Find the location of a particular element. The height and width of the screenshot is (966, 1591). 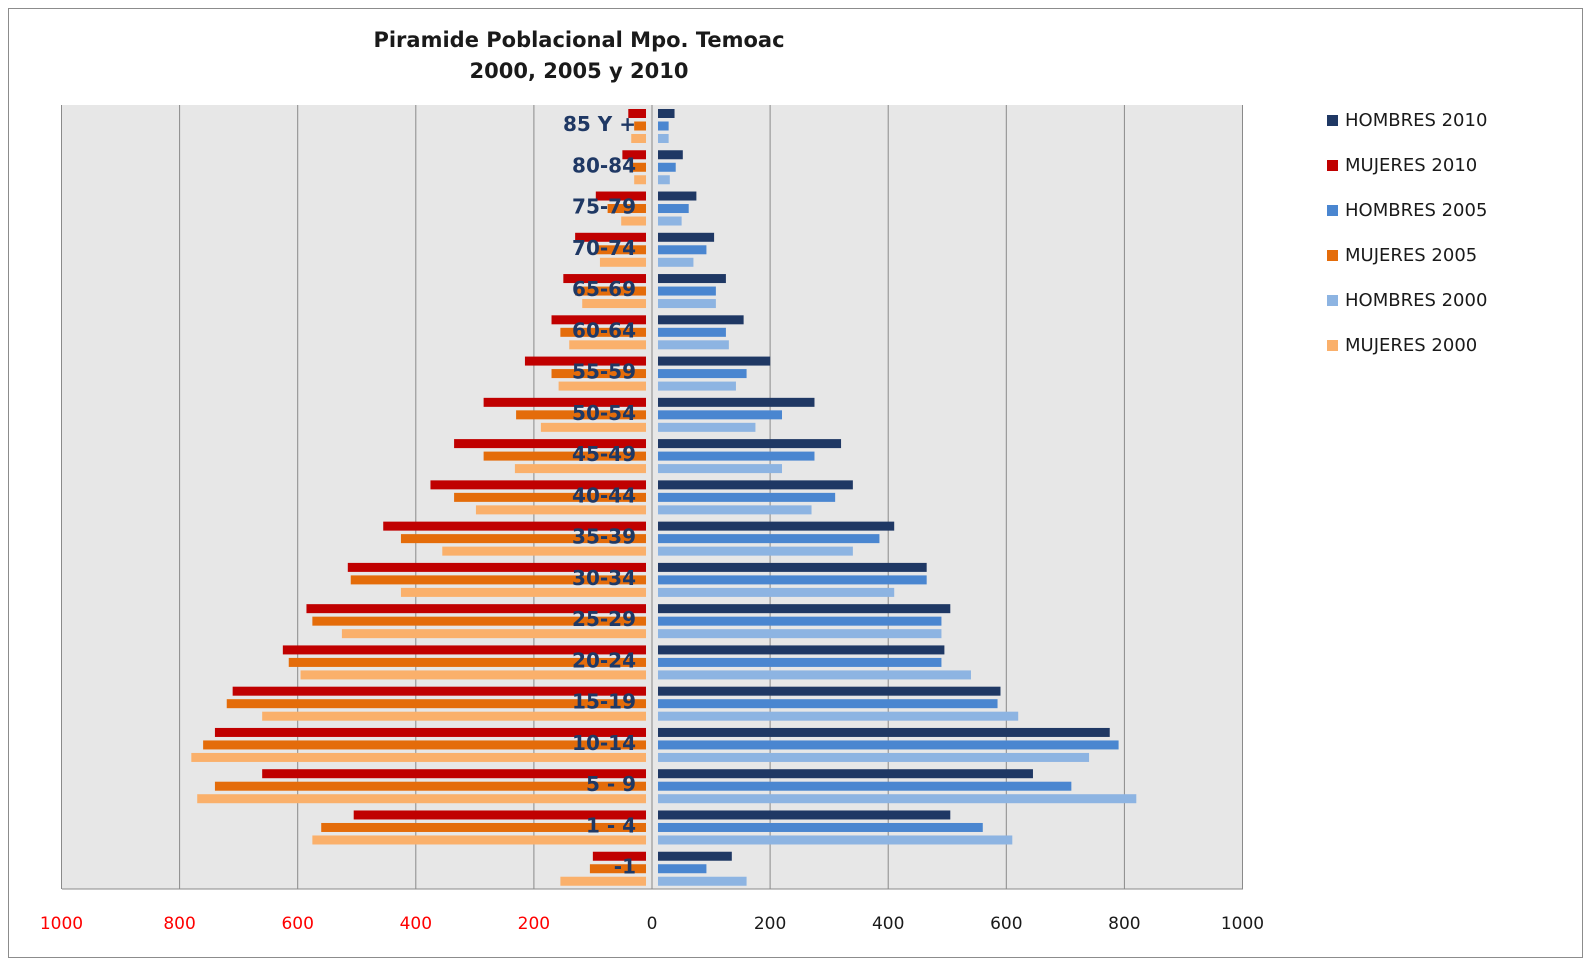

category-label: 35-39 is located at coordinates (604, 537).